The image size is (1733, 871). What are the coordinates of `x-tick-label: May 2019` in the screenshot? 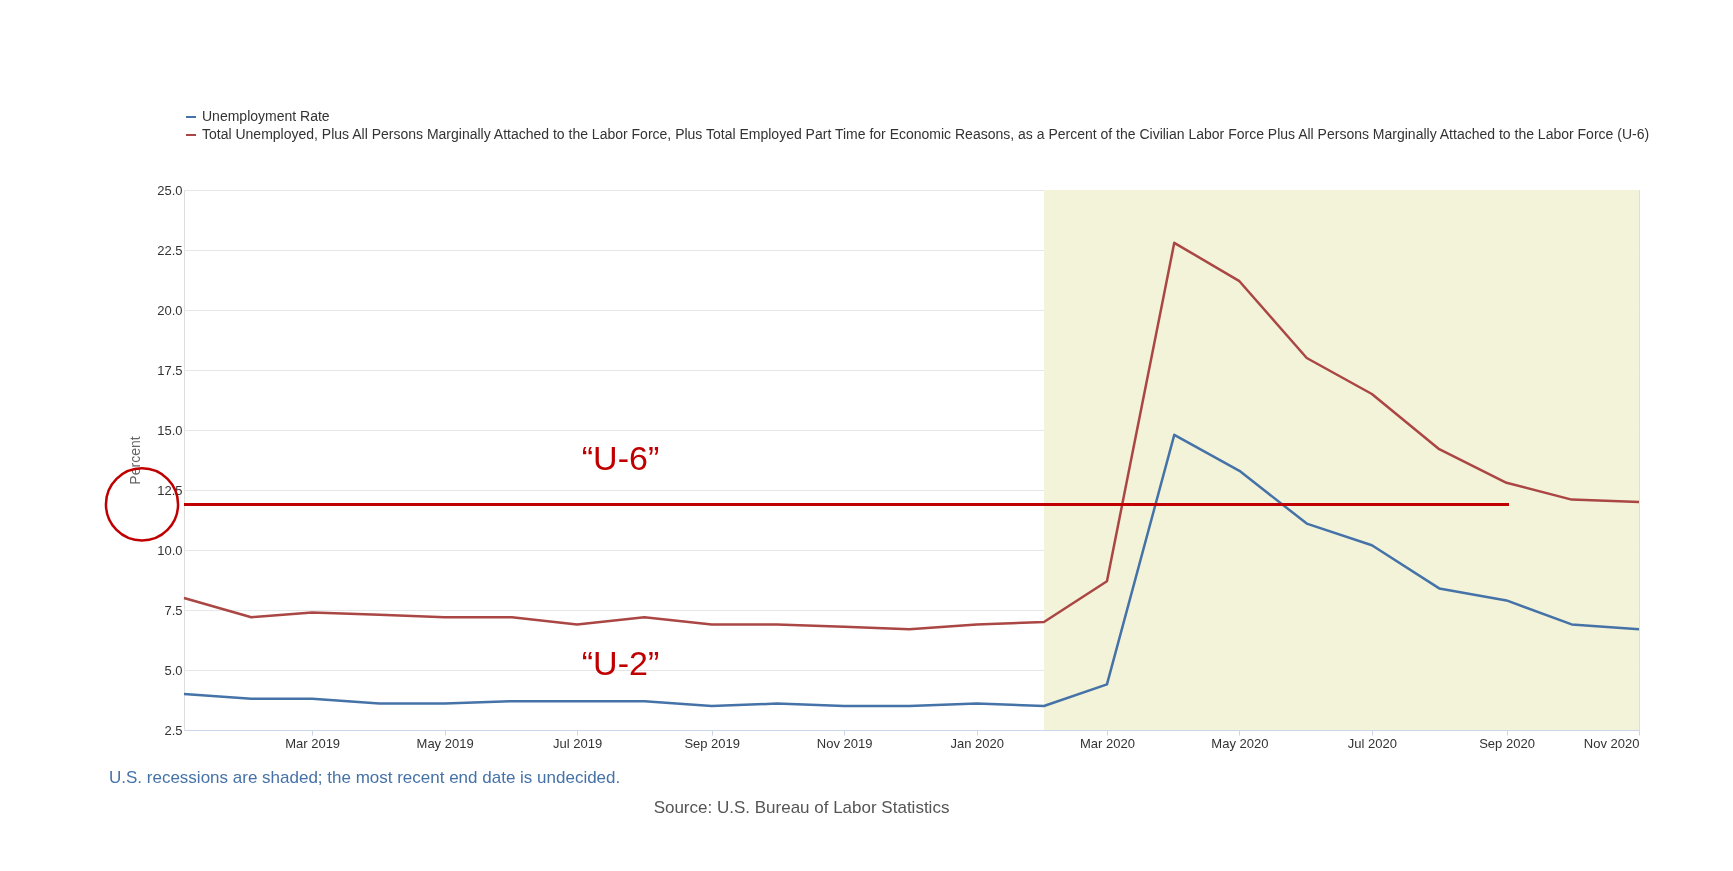 It's located at (445, 743).